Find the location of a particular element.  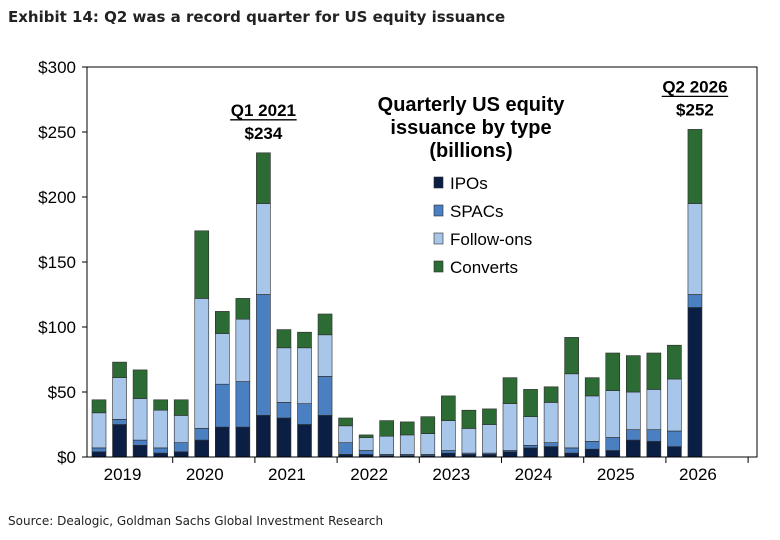

annotation-value: $252 is located at coordinates (695, 109).